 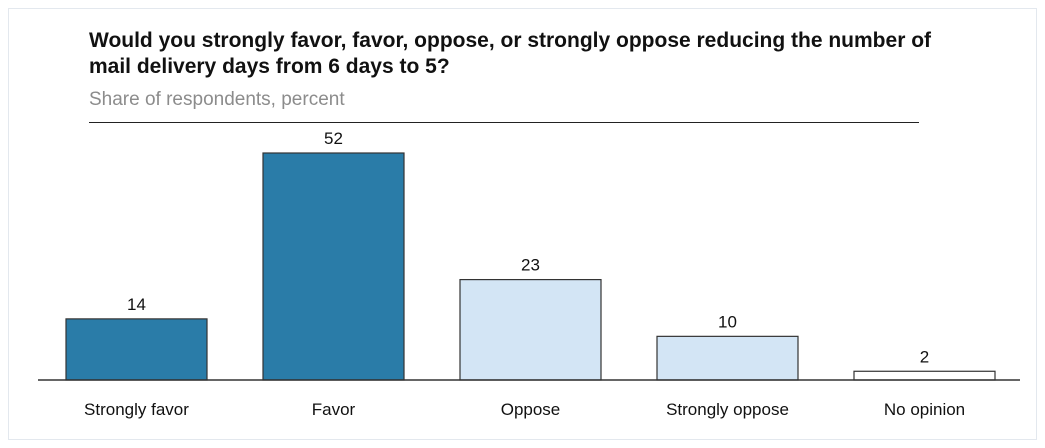 What do you see at coordinates (727, 409) in the screenshot?
I see `category-label-strongly-oppose: Strongly oppose` at bounding box center [727, 409].